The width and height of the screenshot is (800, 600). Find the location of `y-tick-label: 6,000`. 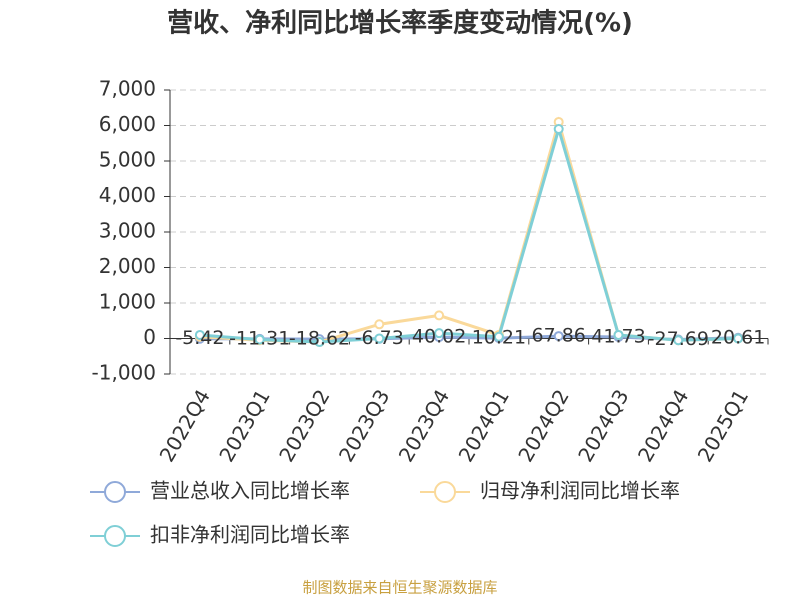

y-tick-label: 6,000 is located at coordinates (127, 124).